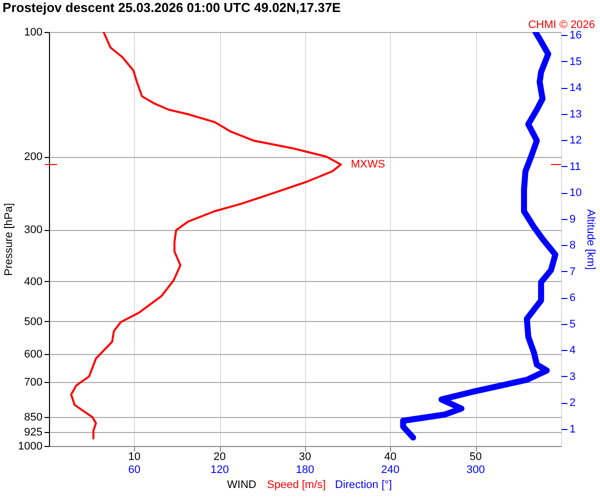  I want to click on y-tick-label: 850, so click(33, 417).